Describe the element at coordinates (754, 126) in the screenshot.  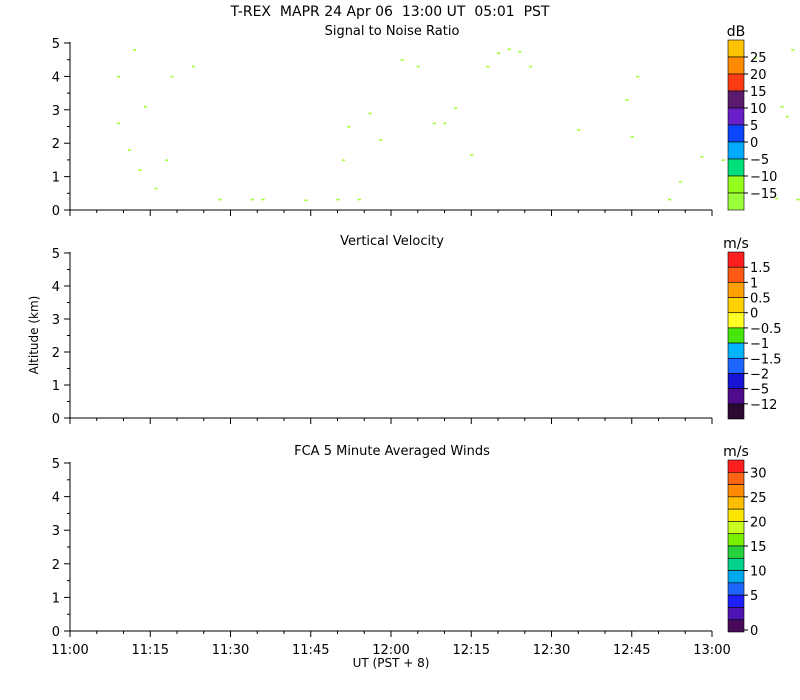
I see `colorbar-label: 5` at that location.